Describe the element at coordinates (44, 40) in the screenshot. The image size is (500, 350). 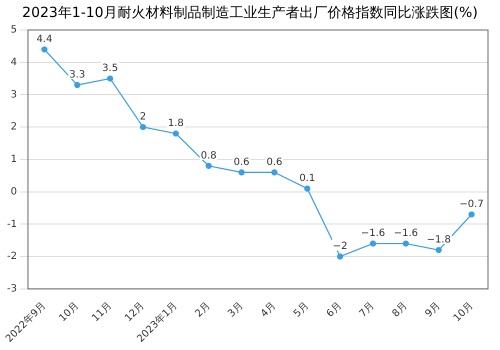
I see `data-label: 4.4` at that location.